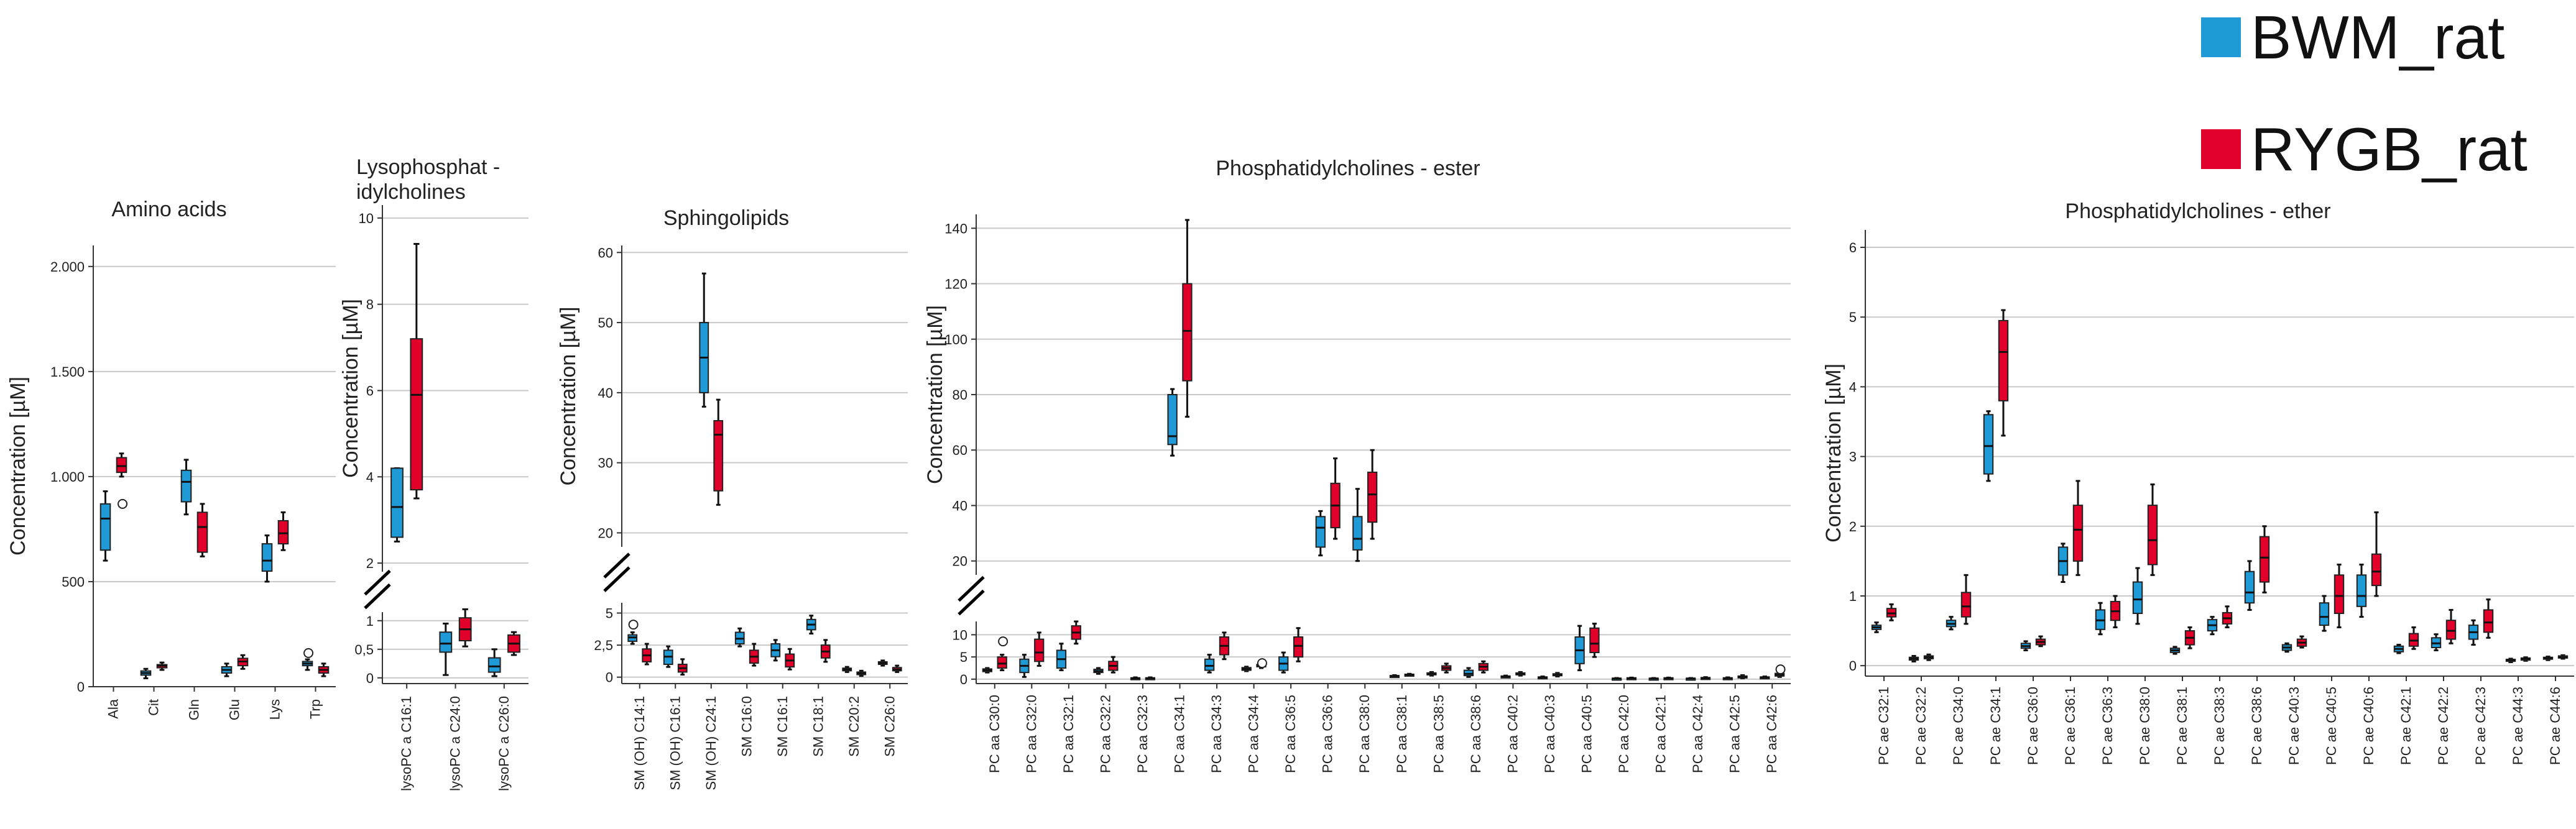 The image size is (2576, 829). I want to click on x-tick-label: PC ae C40:6, so click(2368, 726).